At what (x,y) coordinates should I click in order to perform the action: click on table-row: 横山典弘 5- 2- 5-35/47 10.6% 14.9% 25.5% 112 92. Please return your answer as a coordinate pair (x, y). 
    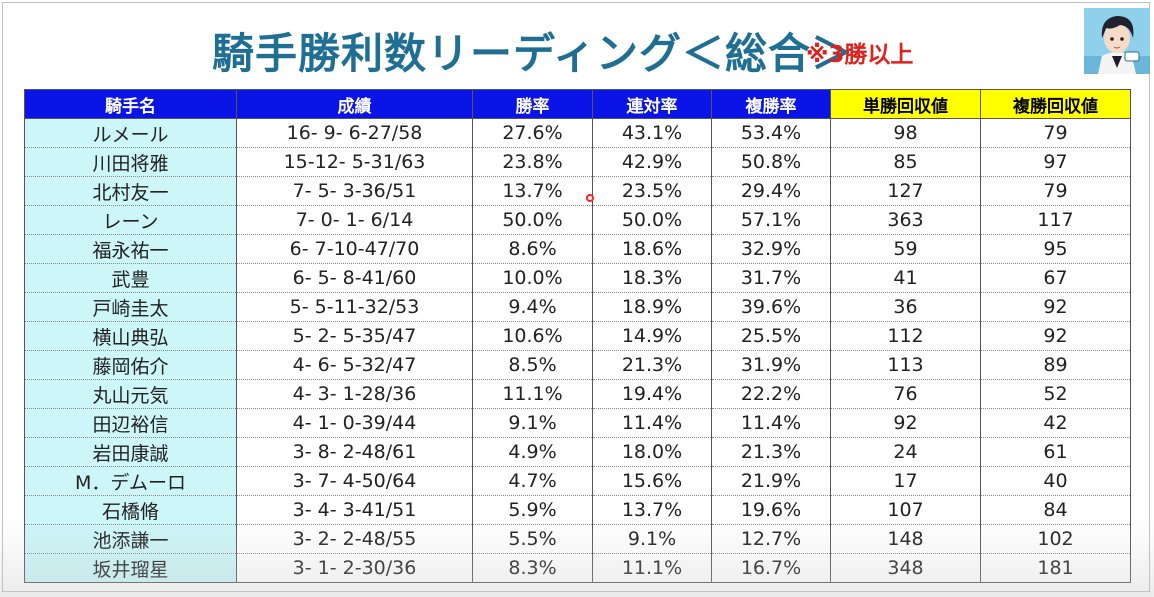
    Looking at the image, I should click on (577, 336).